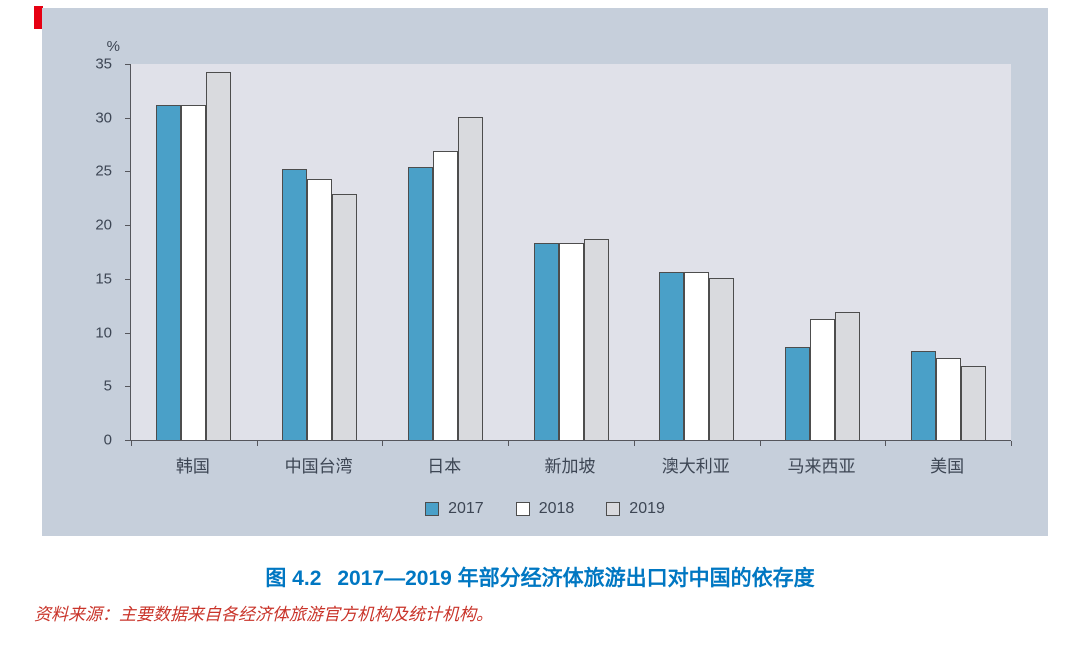  I want to click on y-tick-label: 5, so click(107, 386).